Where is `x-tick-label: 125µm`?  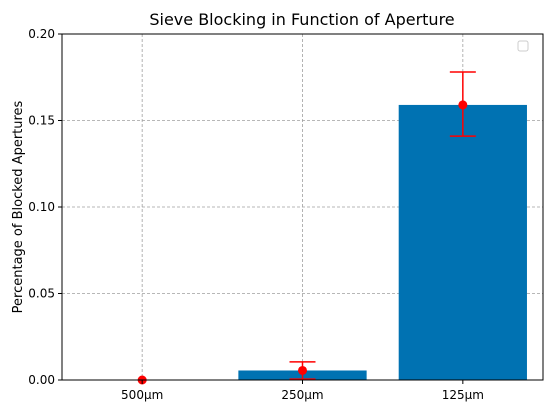 x-tick-label: 125µm is located at coordinates (463, 395).